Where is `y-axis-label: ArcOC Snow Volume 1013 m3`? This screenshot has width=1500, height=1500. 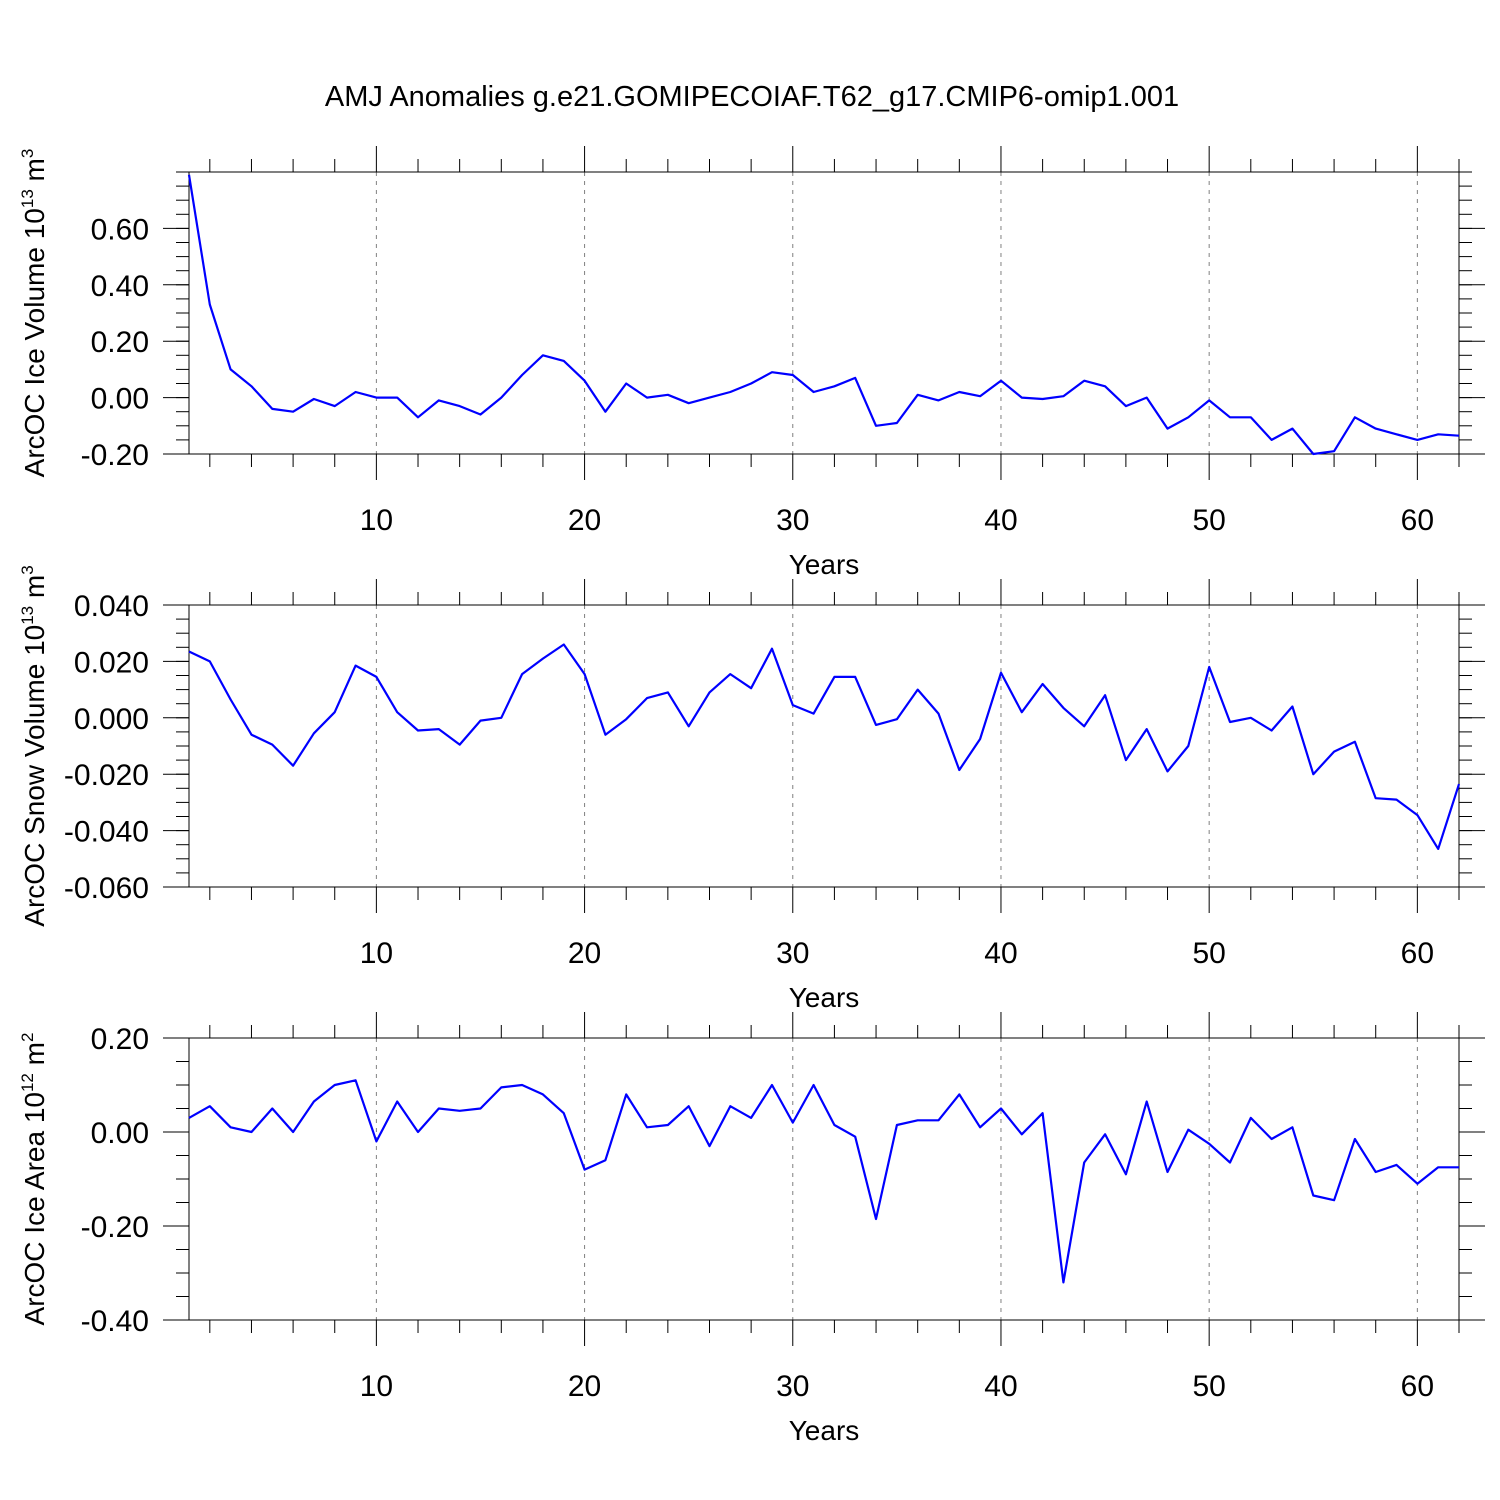
y-axis-label: ArcOC Snow Volume 1013 m3 is located at coordinates (34, 745).